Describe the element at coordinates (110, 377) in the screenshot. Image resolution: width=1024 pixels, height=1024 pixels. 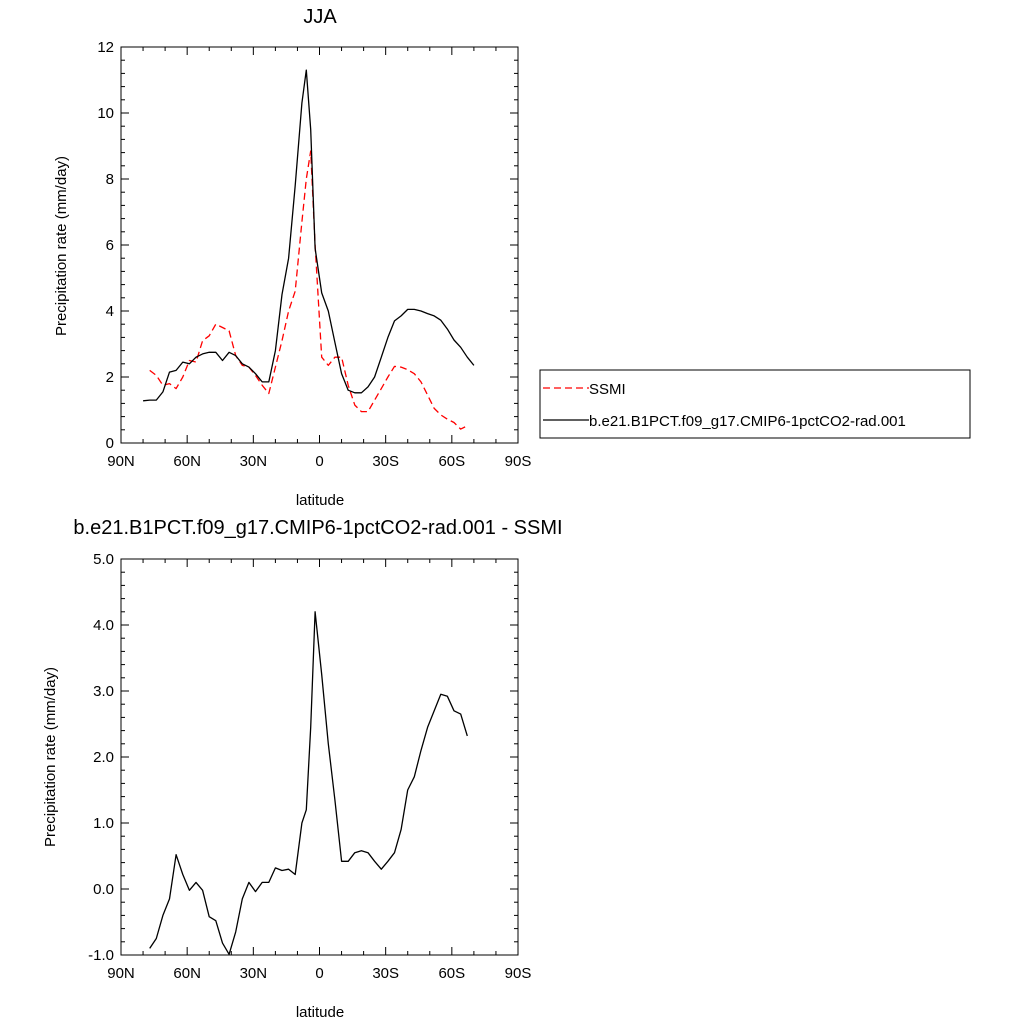
I see `top-y-tick-label: 2` at that location.